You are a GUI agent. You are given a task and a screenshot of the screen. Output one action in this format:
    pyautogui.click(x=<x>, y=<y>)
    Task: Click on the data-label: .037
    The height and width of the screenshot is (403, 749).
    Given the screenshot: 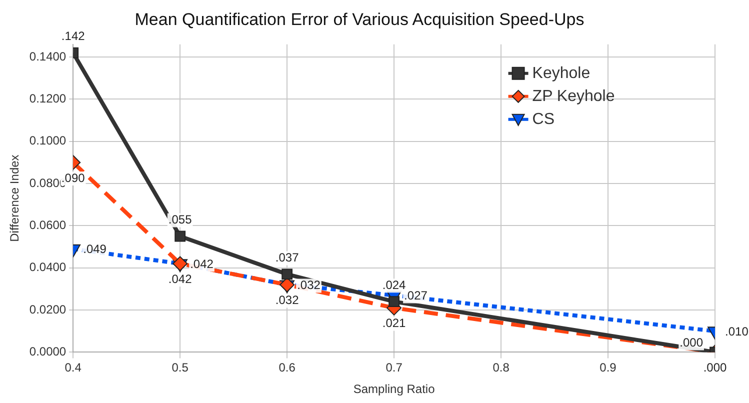 What is the action you would take?
    pyautogui.click(x=287, y=257)
    